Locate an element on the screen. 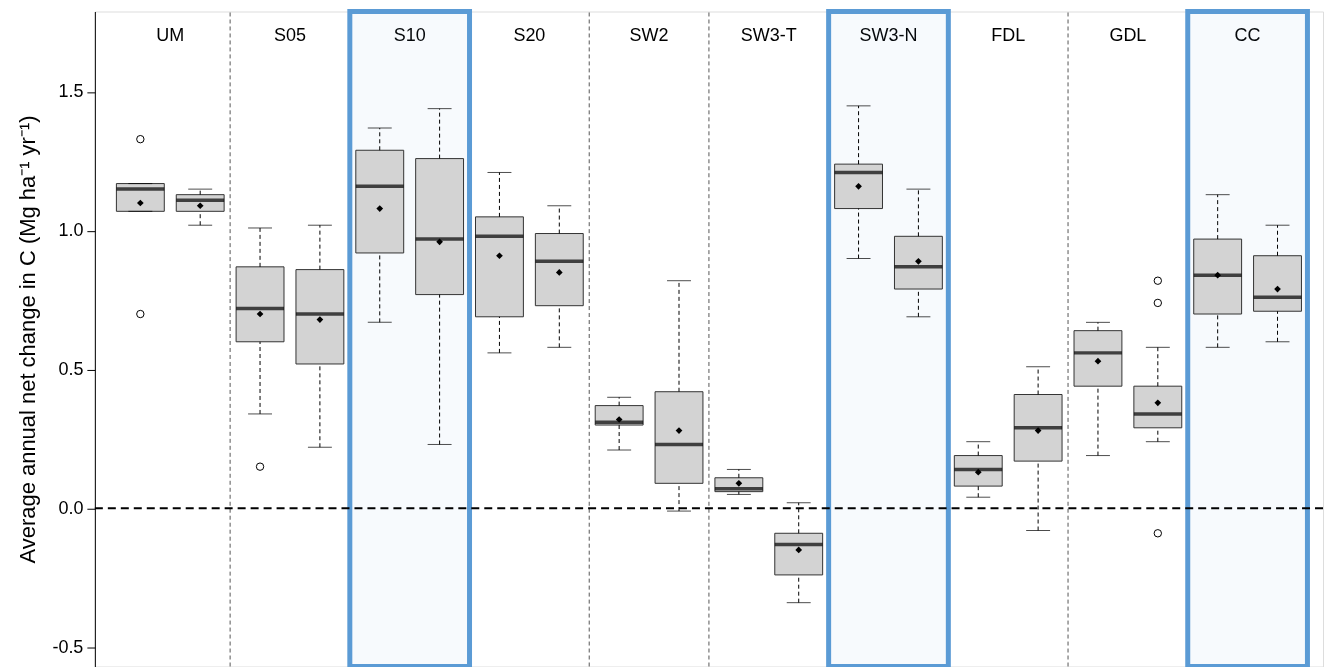 The height and width of the screenshot is (667, 1326). y-tick-label: 0.5 is located at coordinates (71, 369).